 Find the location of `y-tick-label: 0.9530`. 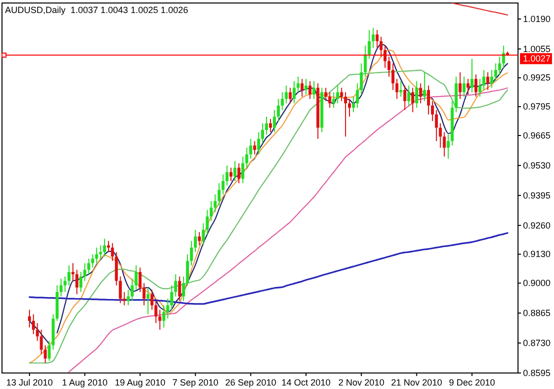

y-tick-label: 0.9530 is located at coordinates (537, 165).